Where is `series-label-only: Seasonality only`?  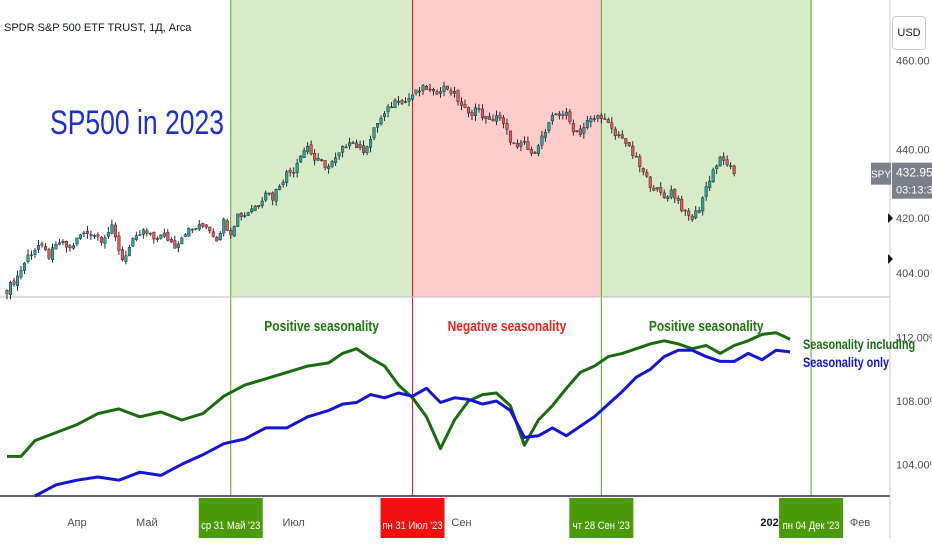 series-label-only: Seasonality only is located at coordinates (846, 363).